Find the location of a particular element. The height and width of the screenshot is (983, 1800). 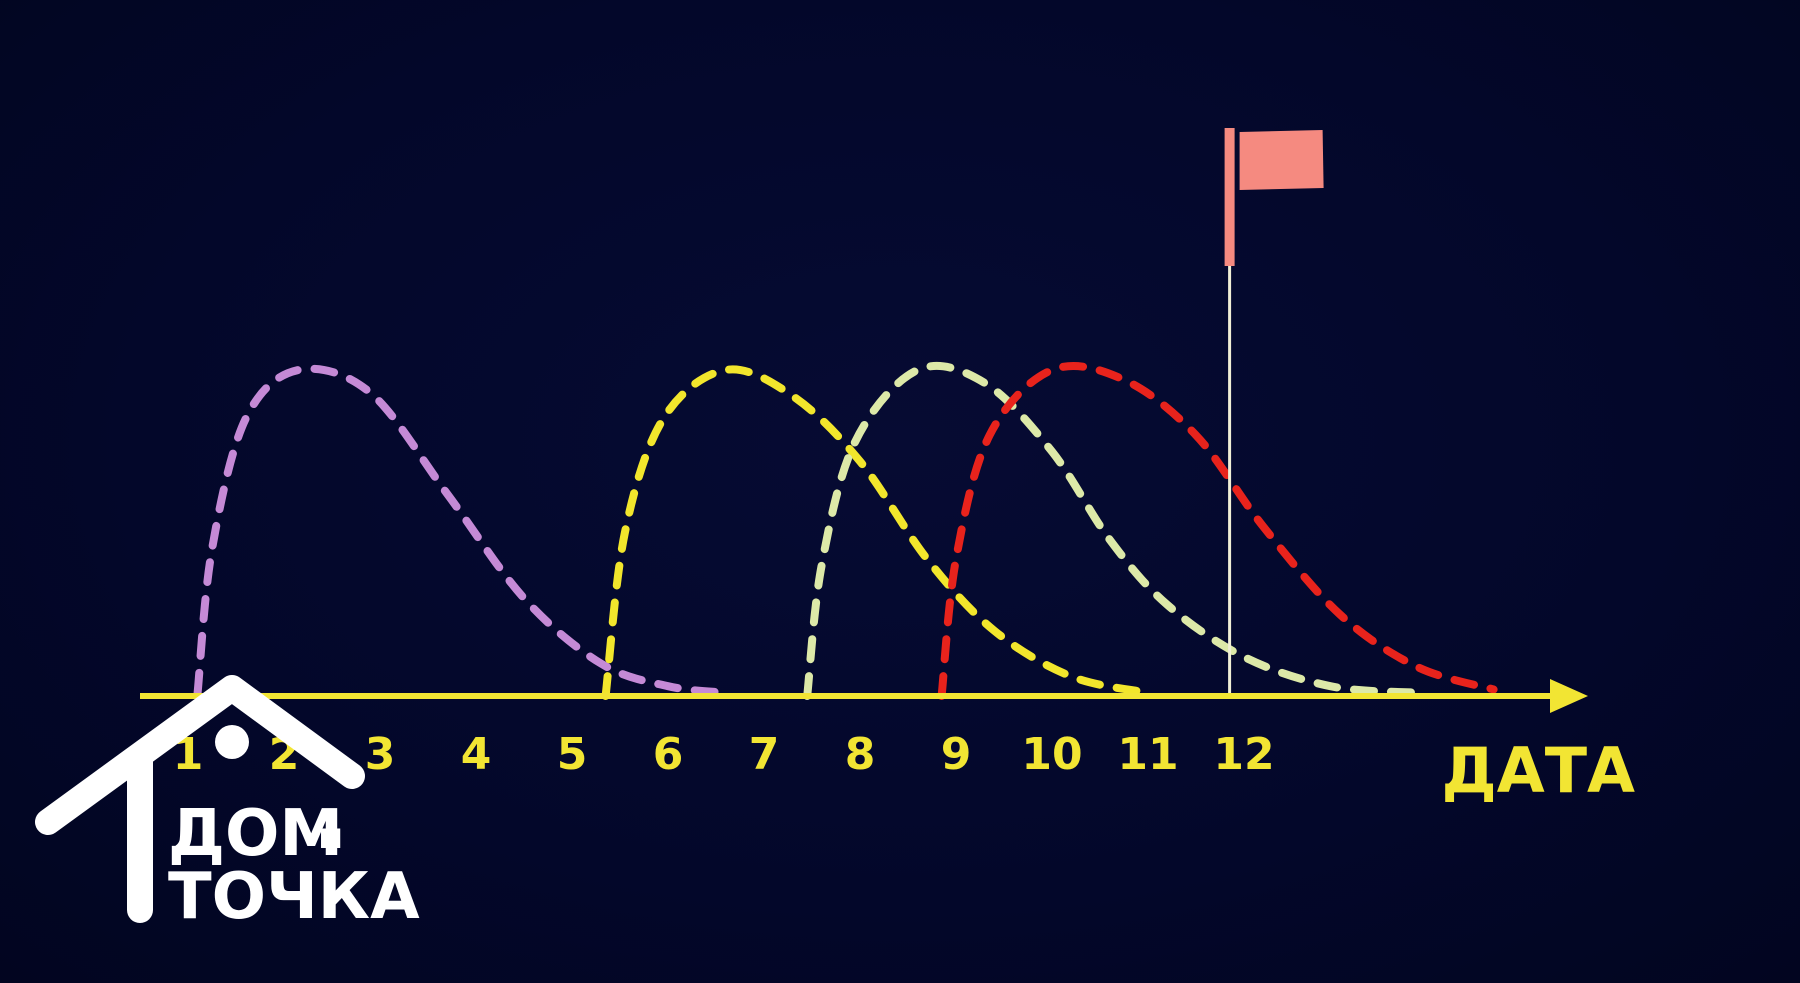

x-tick-label: 6 is located at coordinates (668, 754).